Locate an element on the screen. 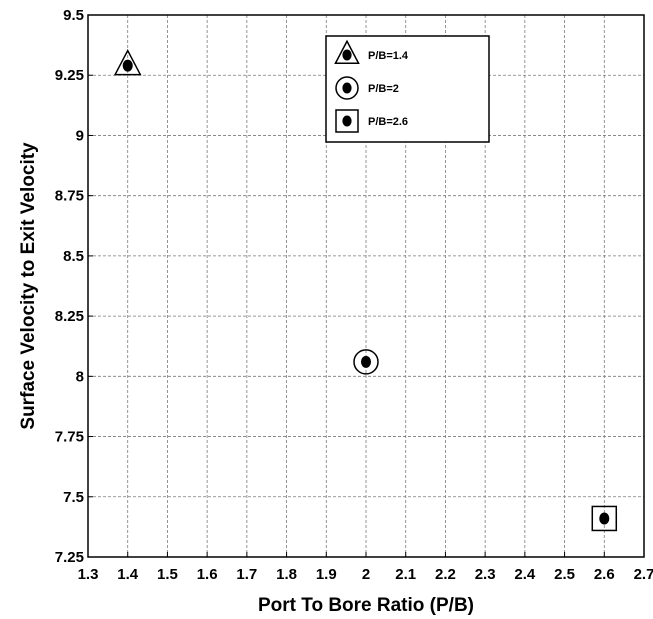  y-tick-label: 7.25 is located at coordinates (69, 557).